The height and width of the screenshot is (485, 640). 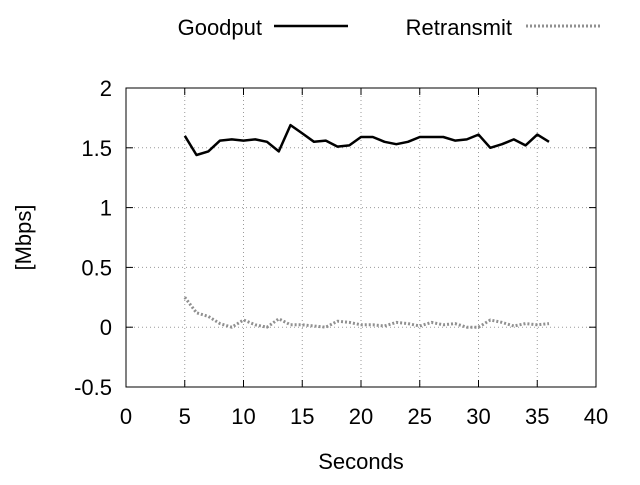 What do you see at coordinates (537, 416) in the screenshot?
I see `x-tick-label: 35` at bounding box center [537, 416].